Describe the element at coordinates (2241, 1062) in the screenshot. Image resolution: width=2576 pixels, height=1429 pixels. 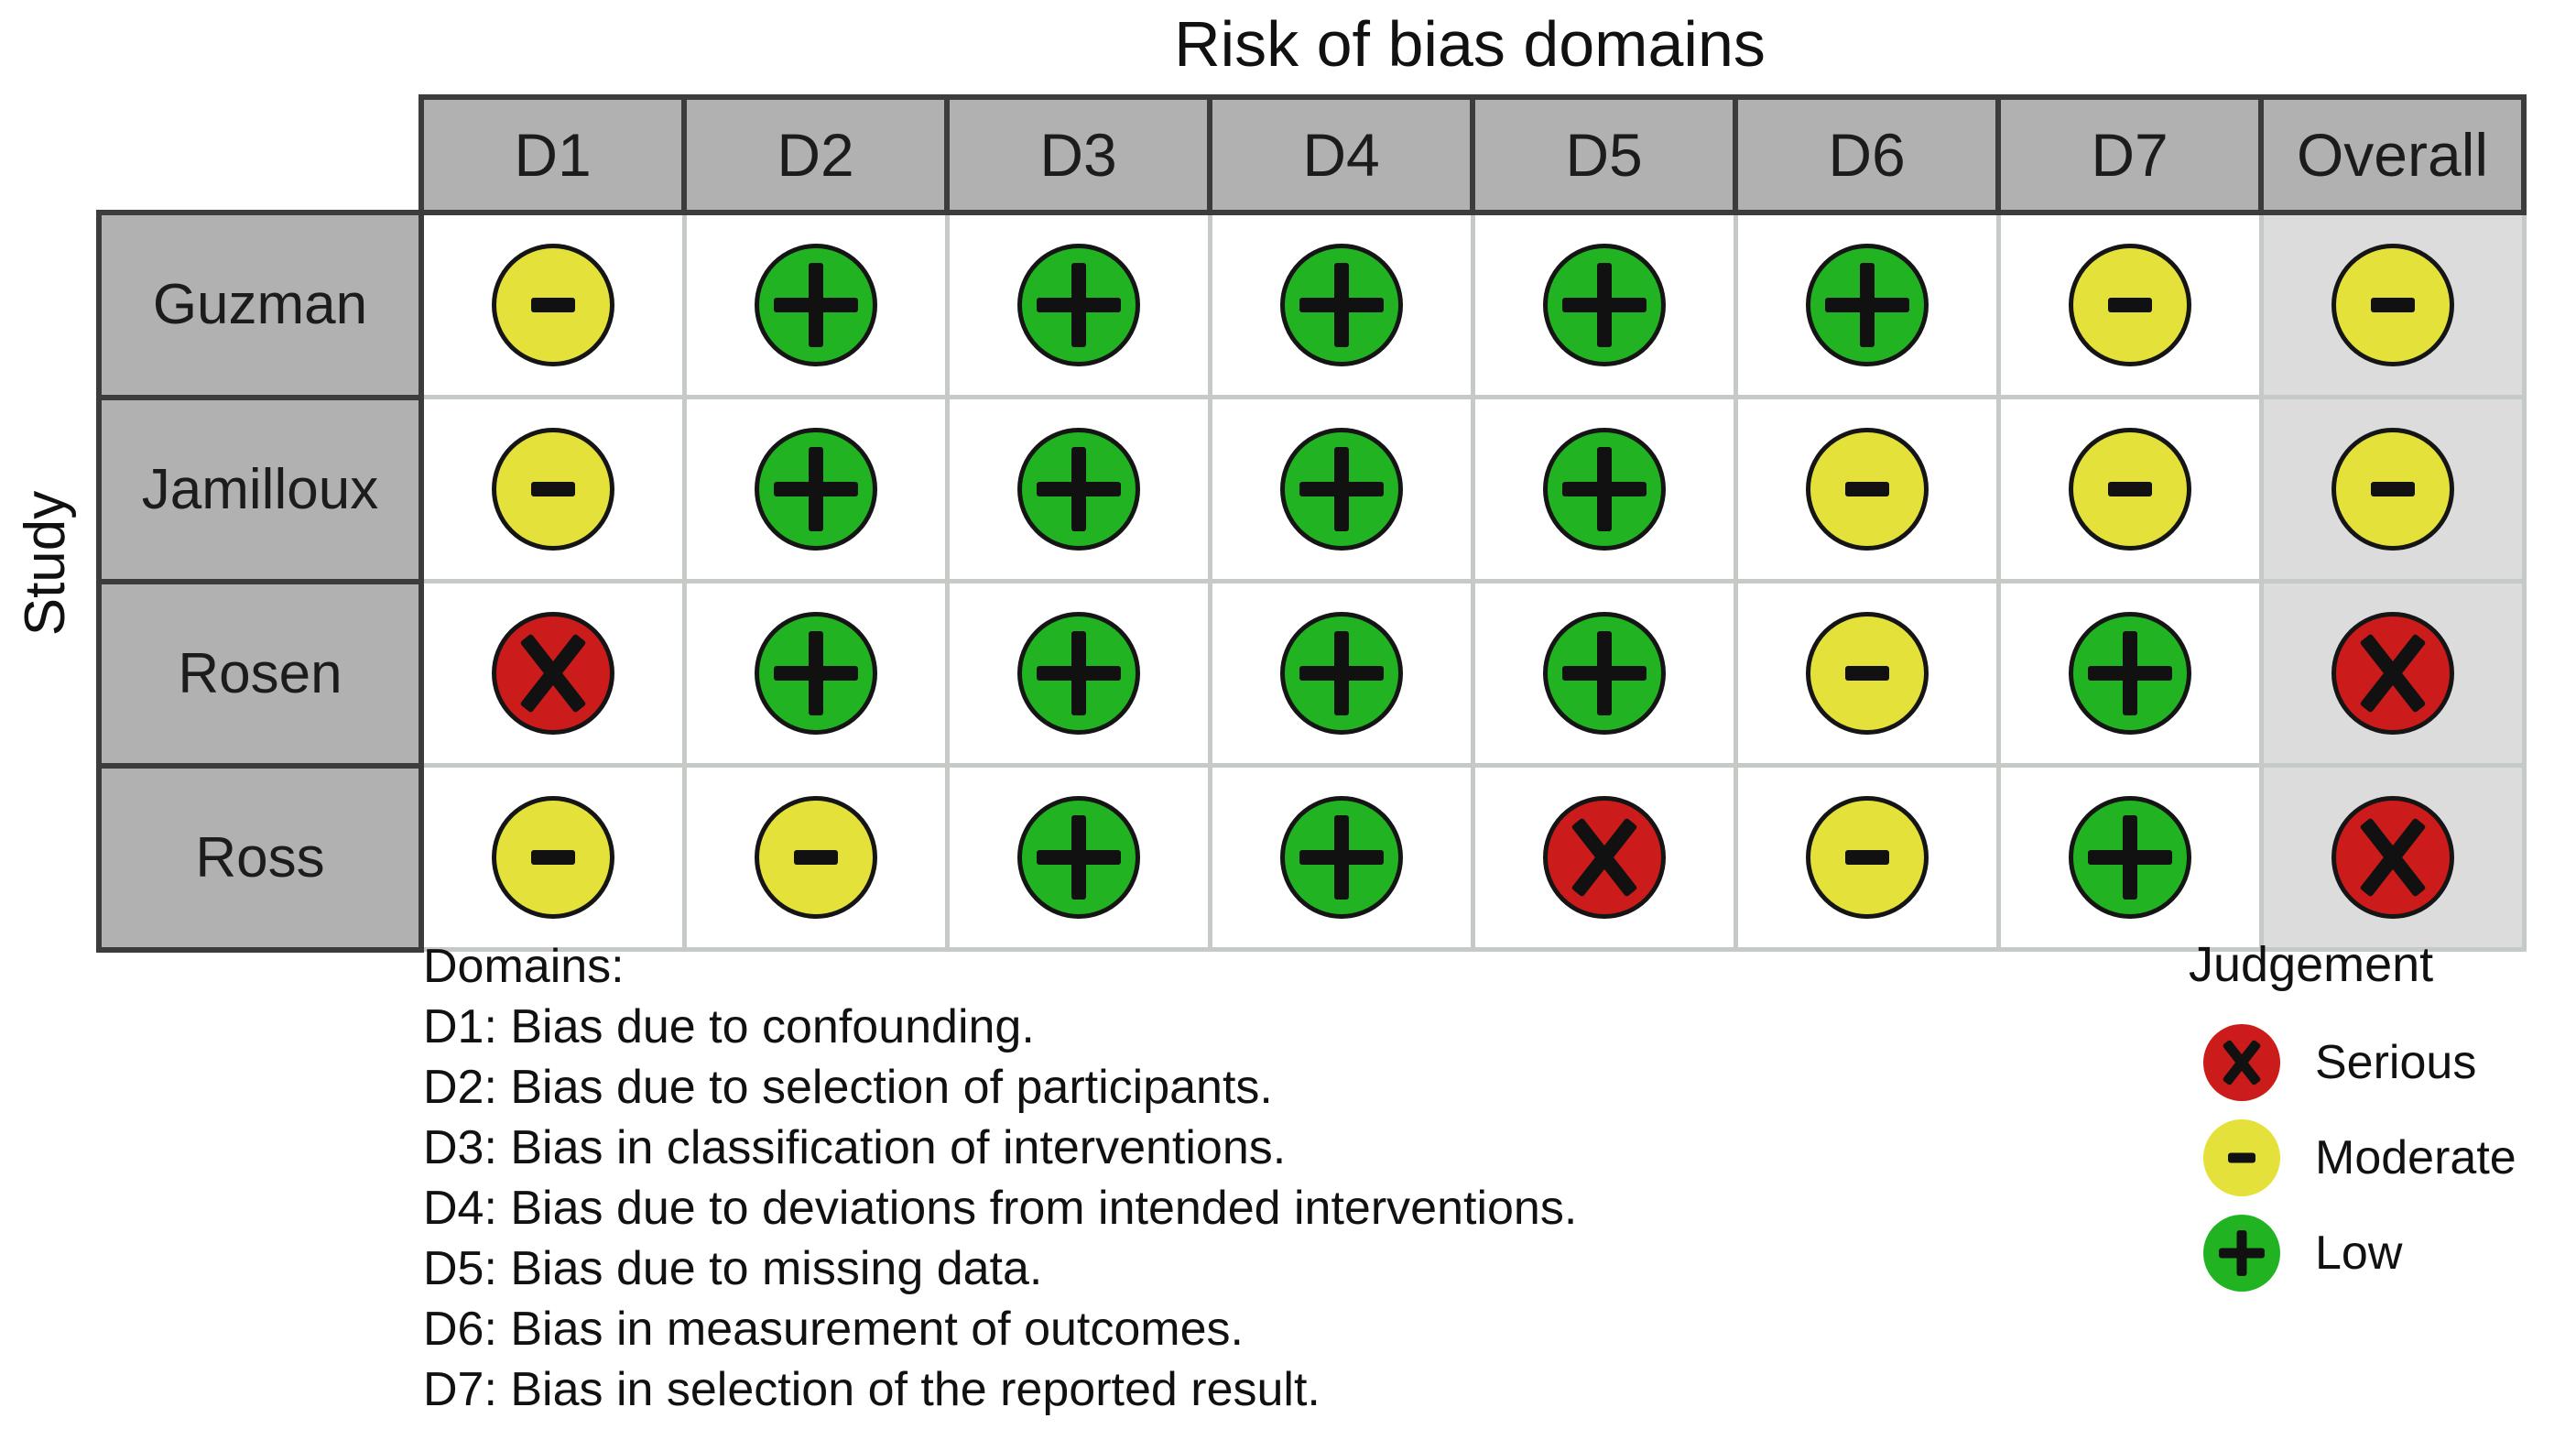
I see `legend-serious-icon` at that location.